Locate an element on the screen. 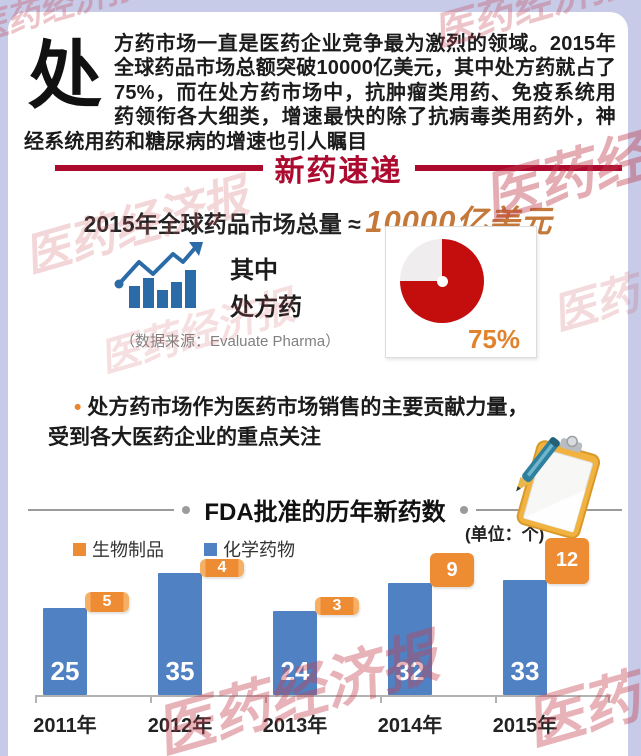 This screenshot has height=756, width=641. chem-bar-value: 33 is located at coordinates (525, 671).